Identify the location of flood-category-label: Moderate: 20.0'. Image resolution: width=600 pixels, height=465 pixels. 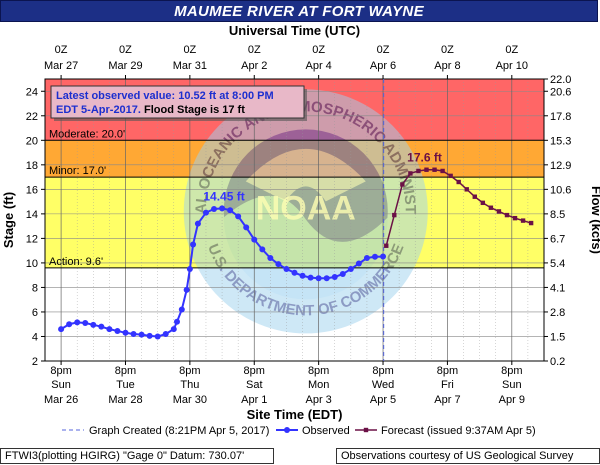
(87, 134).